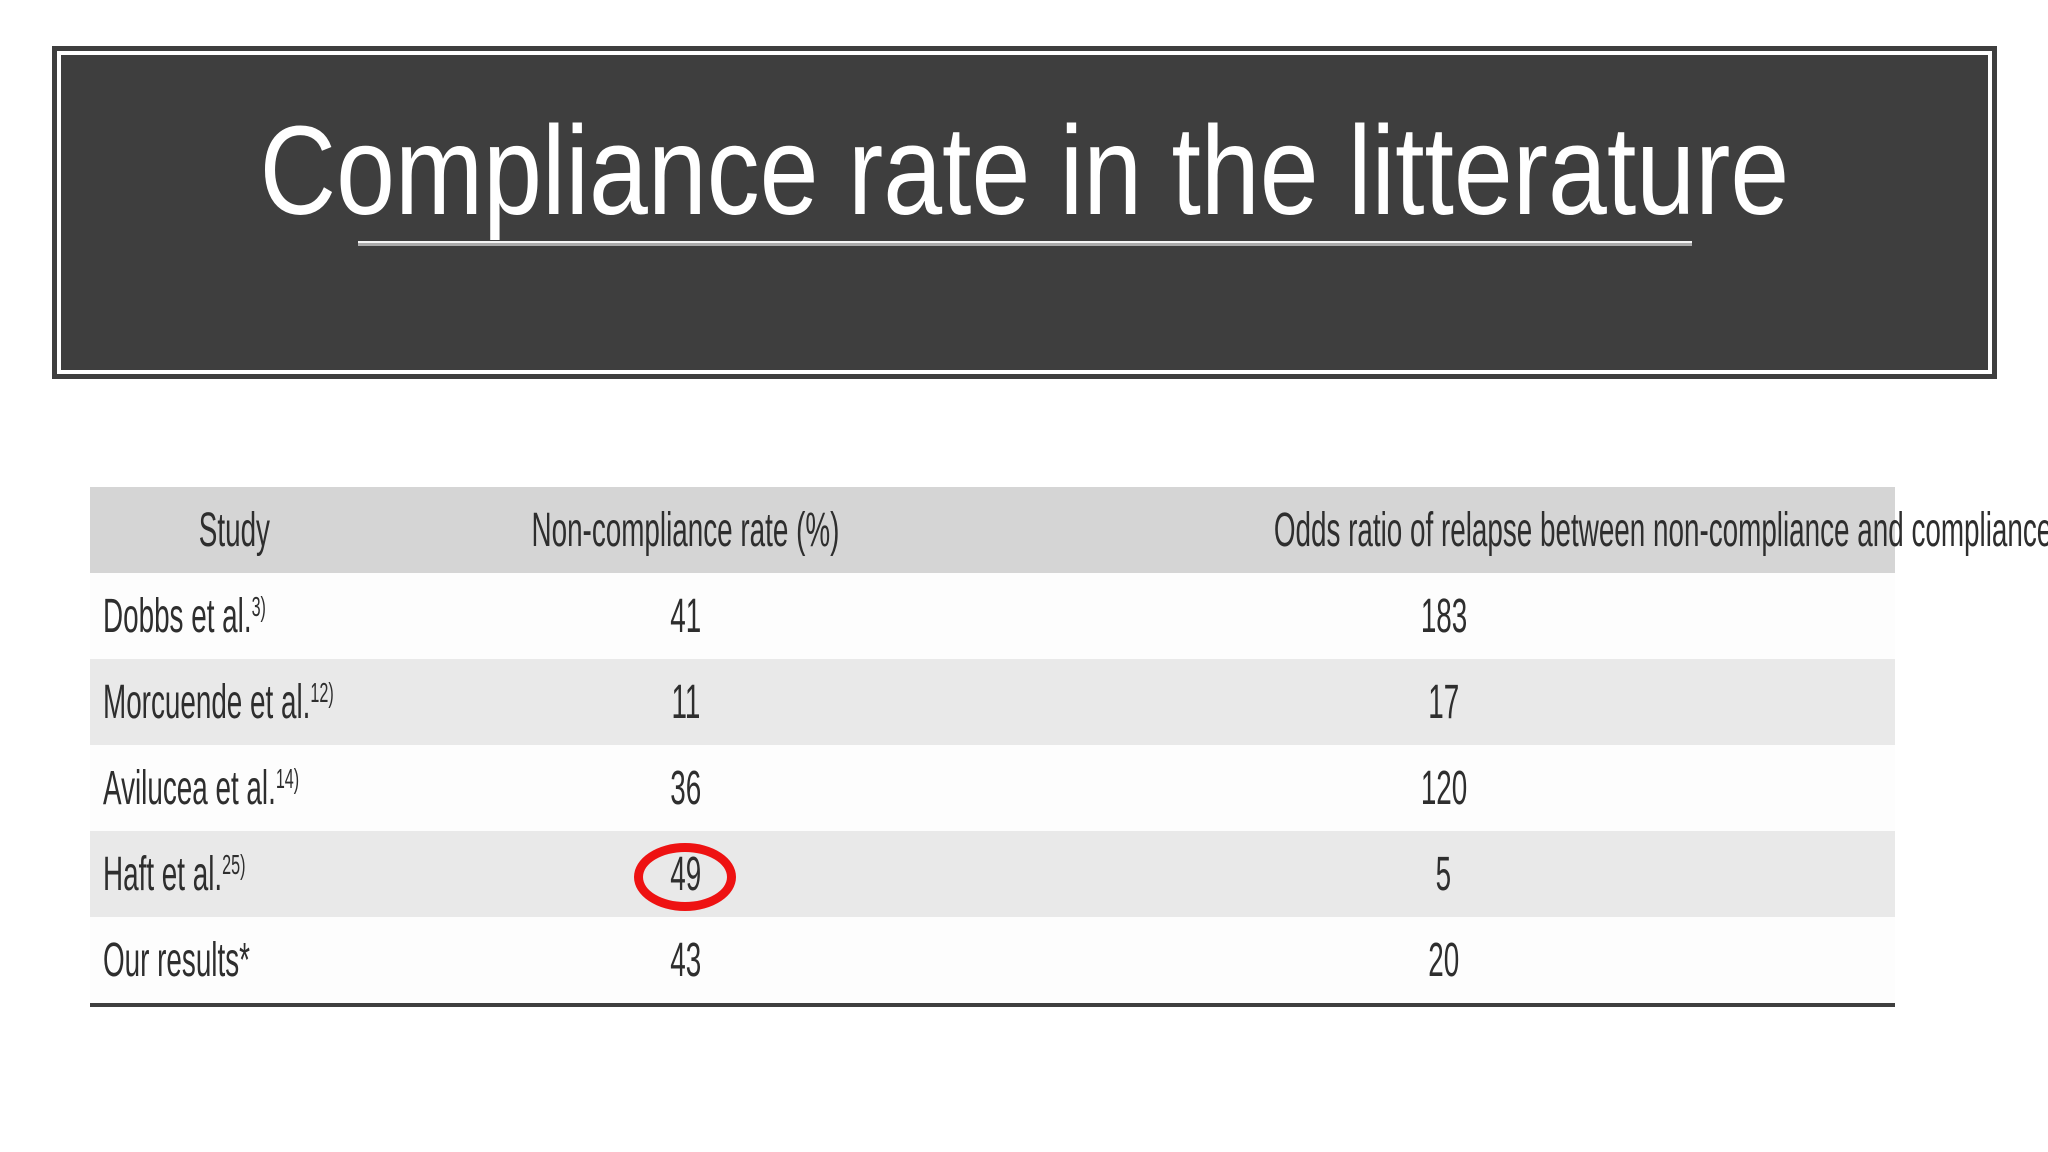  Describe the element at coordinates (1443, 962) in the screenshot. I see `odds-cell: 20` at that location.